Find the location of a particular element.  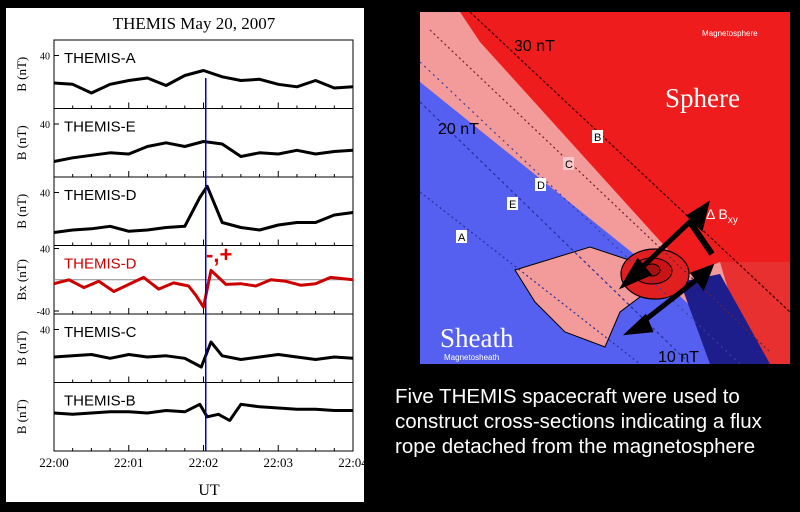

y-tick-label-1-0: 40 is located at coordinates (45, 125).